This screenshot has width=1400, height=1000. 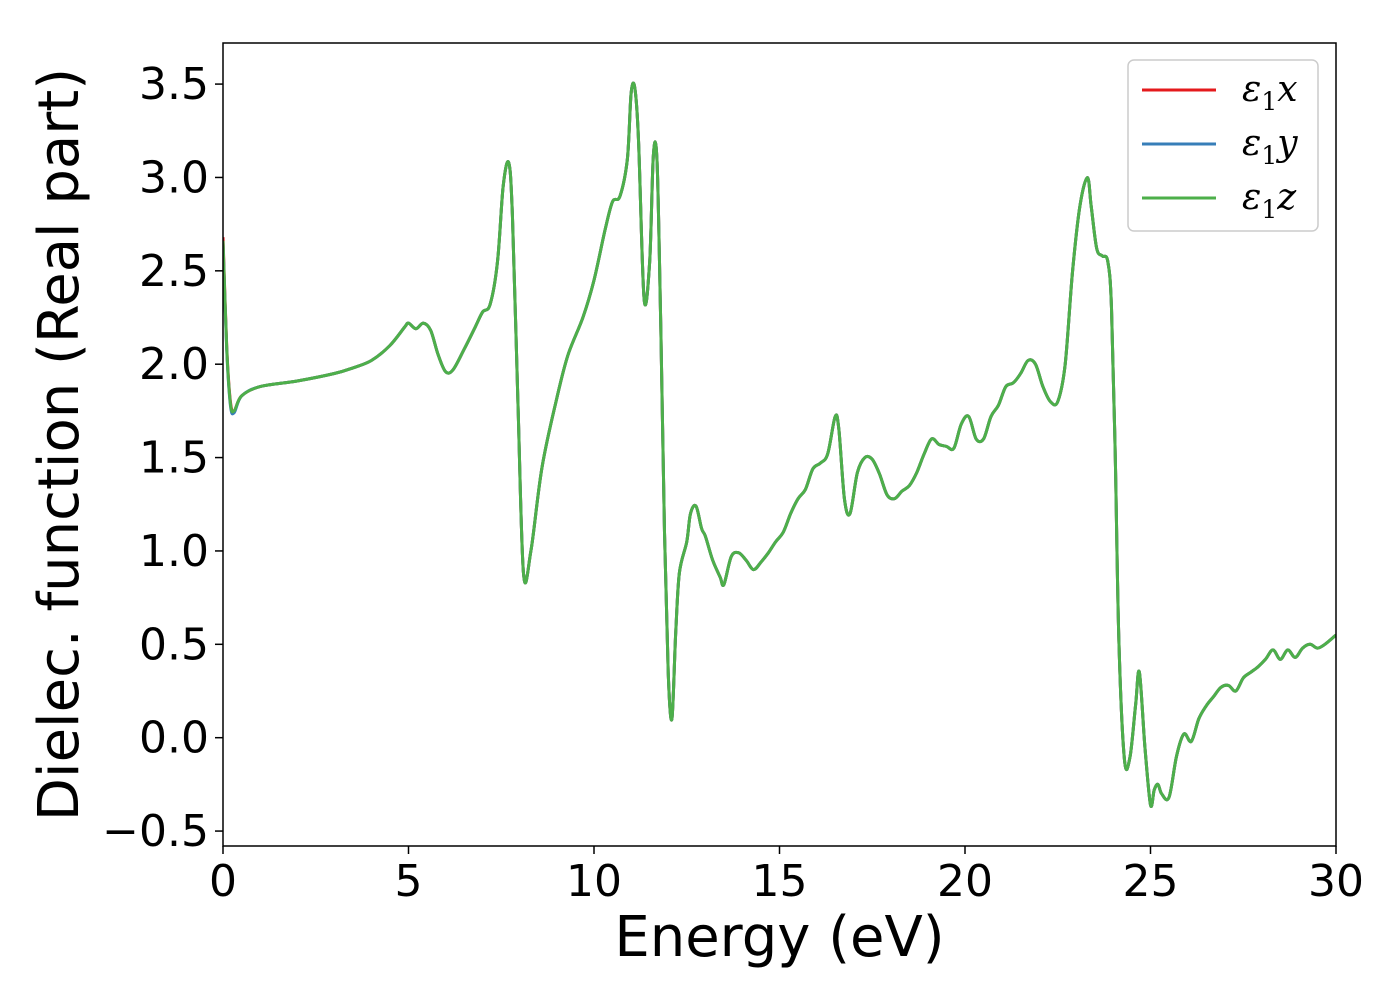 I want to click on x-axis: 0 5 10 15 20 25 30, so click(x=786, y=876).